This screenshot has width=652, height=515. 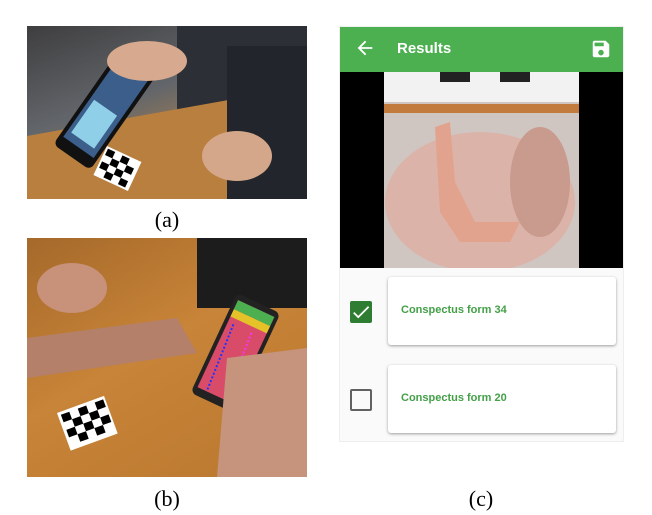 I want to click on result-item: Conspectus form 34, so click(x=481, y=312).